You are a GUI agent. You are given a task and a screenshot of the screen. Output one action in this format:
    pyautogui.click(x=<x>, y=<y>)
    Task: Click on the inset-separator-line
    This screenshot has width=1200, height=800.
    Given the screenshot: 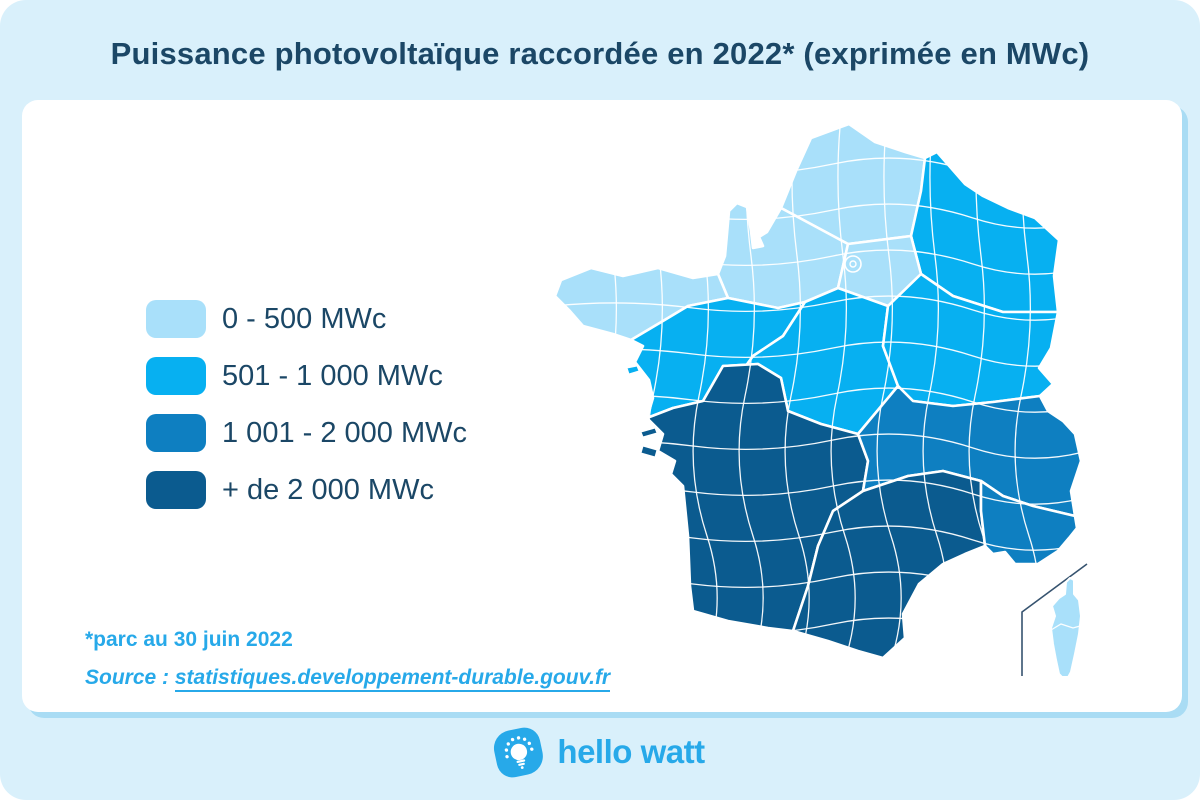 What is the action you would take?
    pyautogui.click(x=1054, y=619)
    